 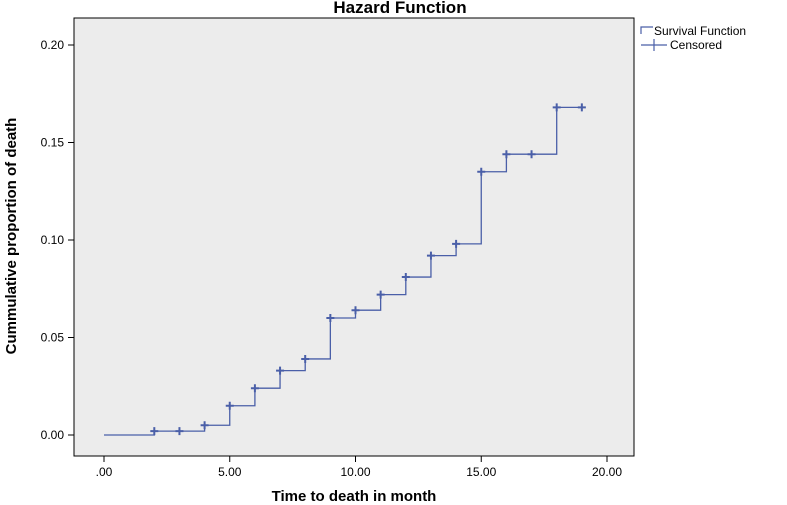 I want to click on y-axis: 0.00 0.05 0.10 0.15 0.20, so click(x=57, y=240).